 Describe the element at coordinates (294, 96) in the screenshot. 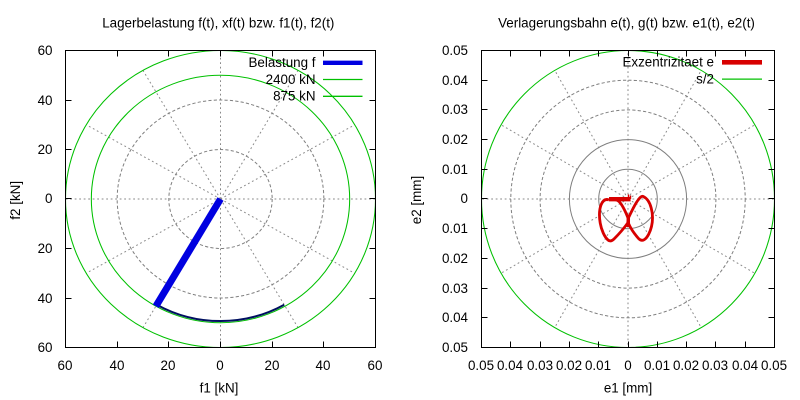

I see `svg-text: 875 kN` at that location.